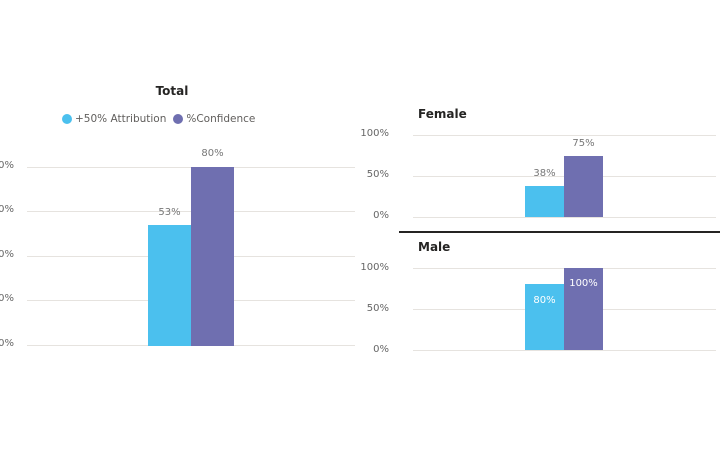 This screenshot has height=450, width=720. Describe the element at coordinates (169, 285) in the screenshot. I see `bar-total-attribution` at that location.